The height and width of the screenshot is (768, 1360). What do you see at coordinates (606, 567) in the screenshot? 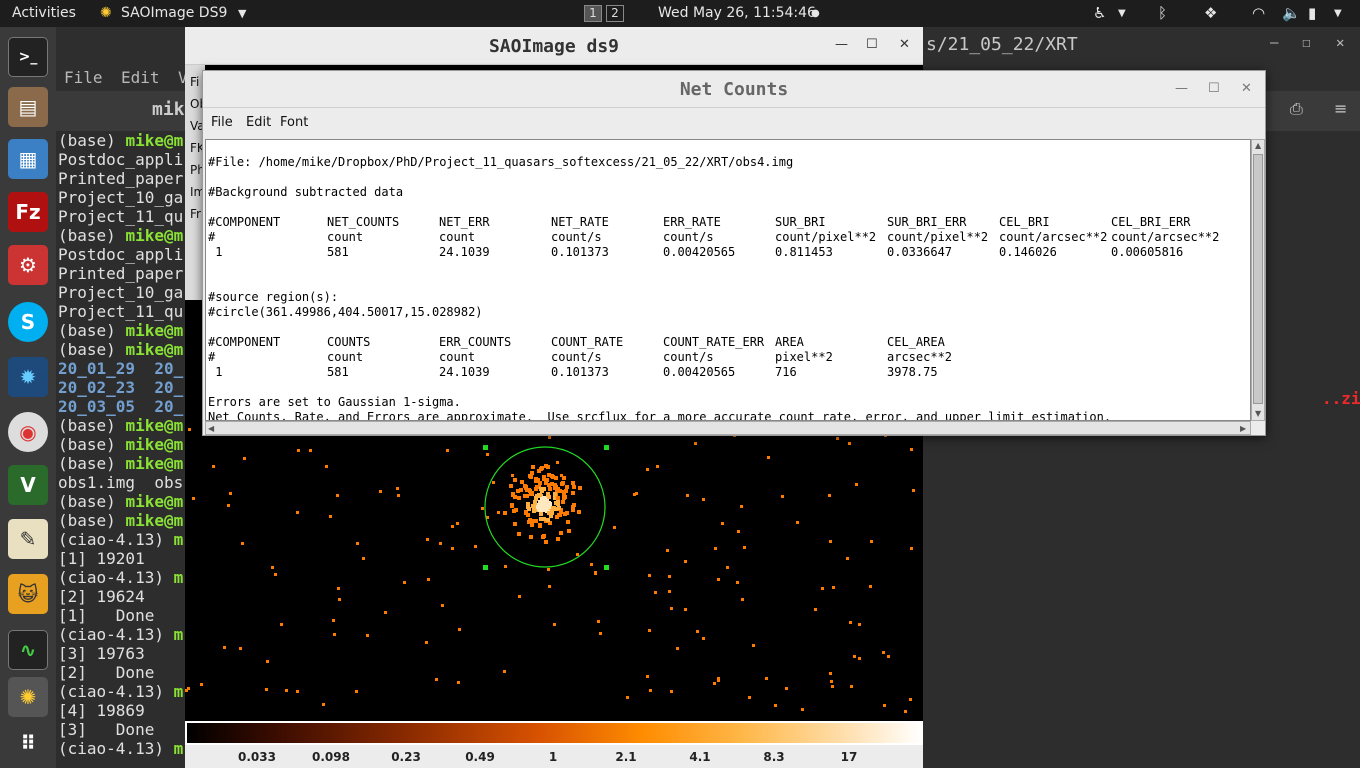
I see `region-handle-br` at bounding box center [606, 567].